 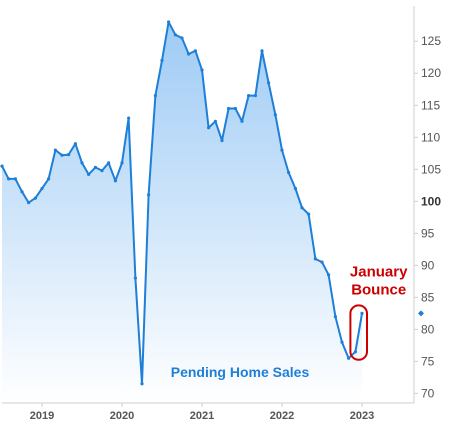 What do you see at coordinates (428, 329) in the screenshot?
I see `y-tick-label: 80` at bounding box center [428, 329].